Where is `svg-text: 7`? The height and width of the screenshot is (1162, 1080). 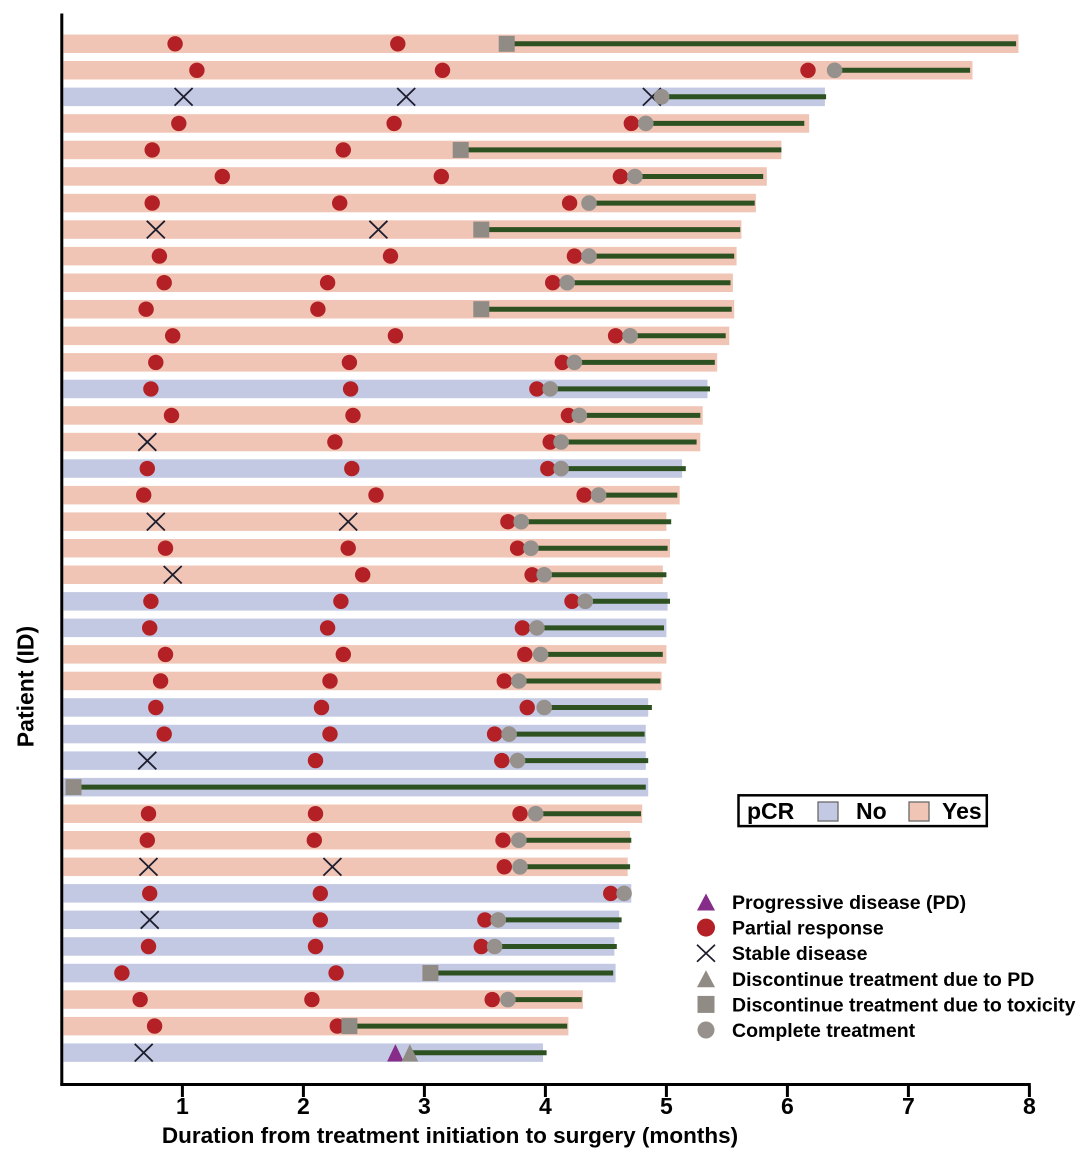
svg-text: 7 is located at coordinates (908, 1106).